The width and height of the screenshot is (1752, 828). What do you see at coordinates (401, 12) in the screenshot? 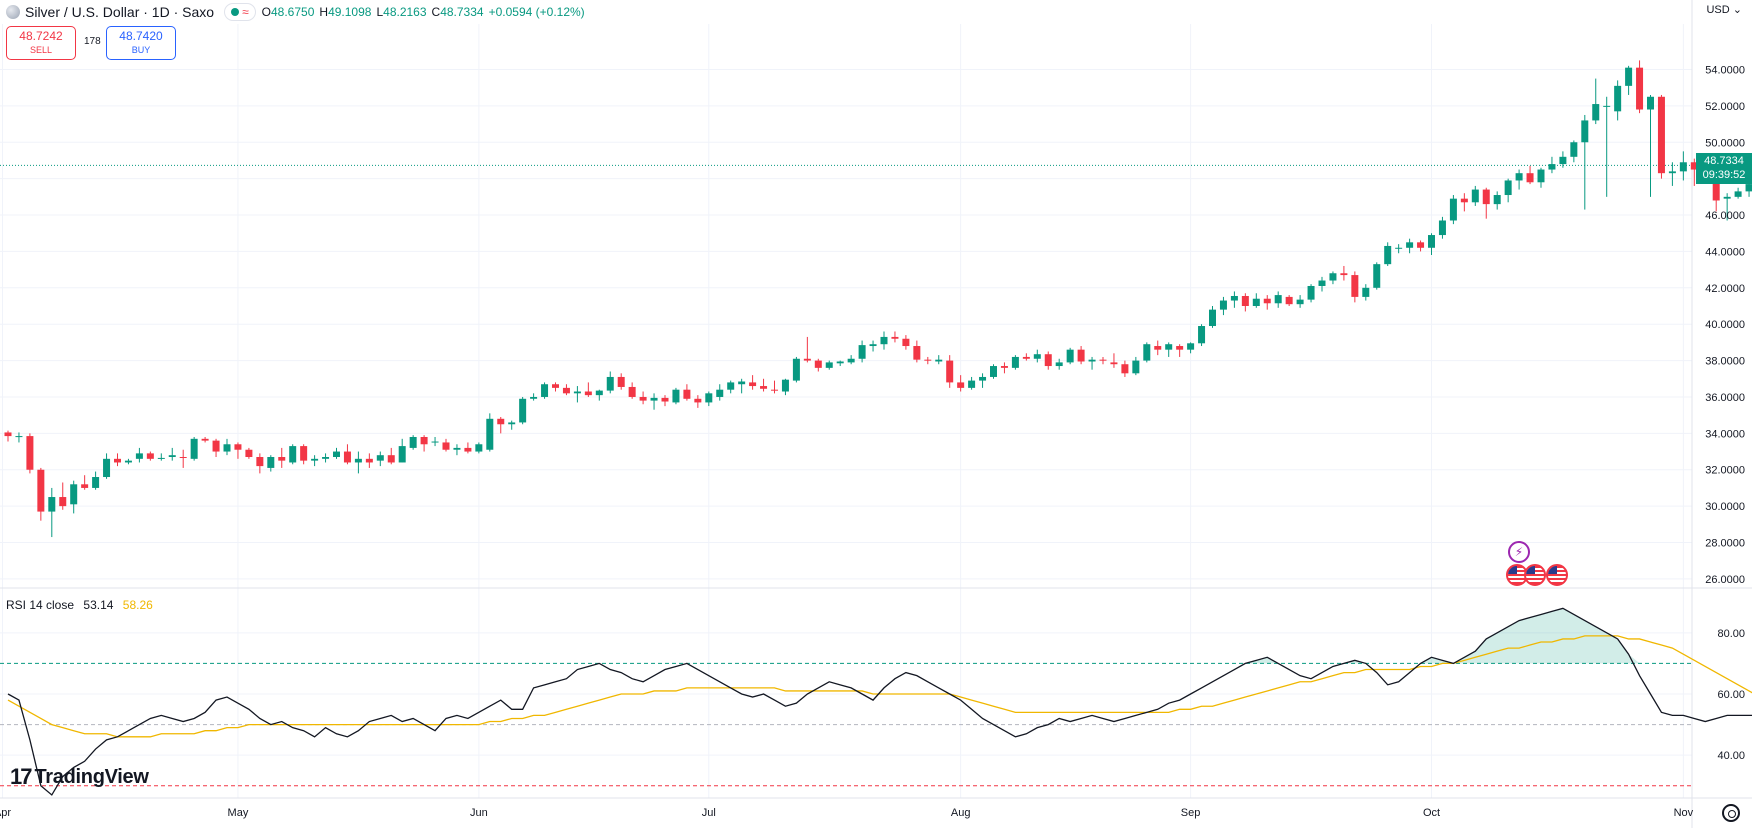
I see `ohlc-low: L48.2163` at bounding box center [401, 12].